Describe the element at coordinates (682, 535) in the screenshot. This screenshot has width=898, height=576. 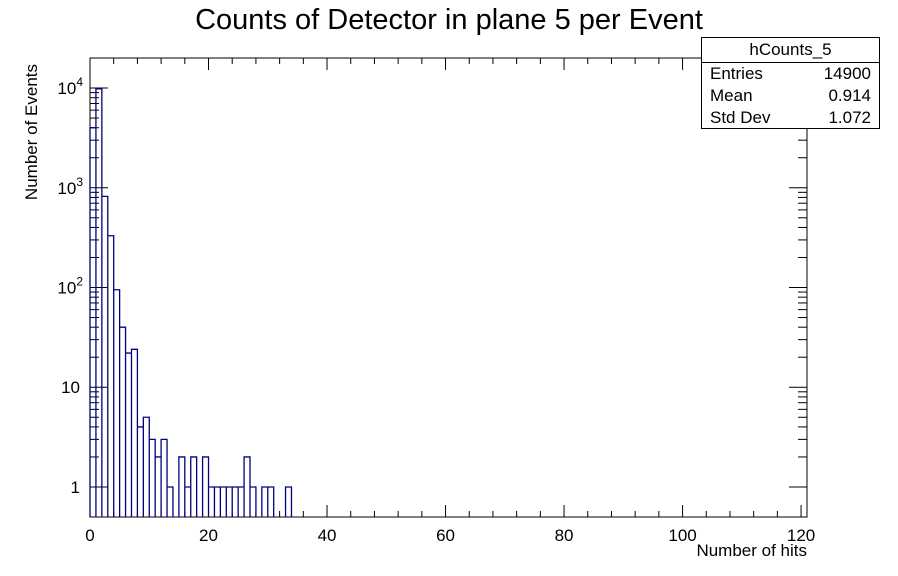
I see `x-tick-label: 100` at that location.